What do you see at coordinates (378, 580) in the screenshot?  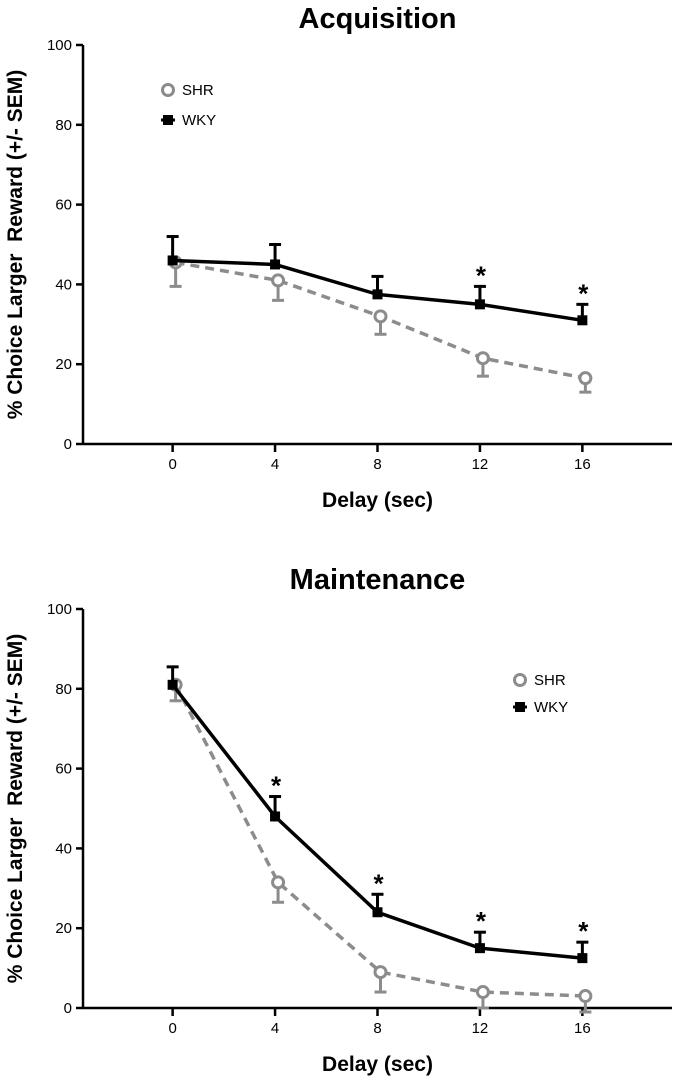 I see `chart-title: Maintenance` at bounding box center [378, 580].